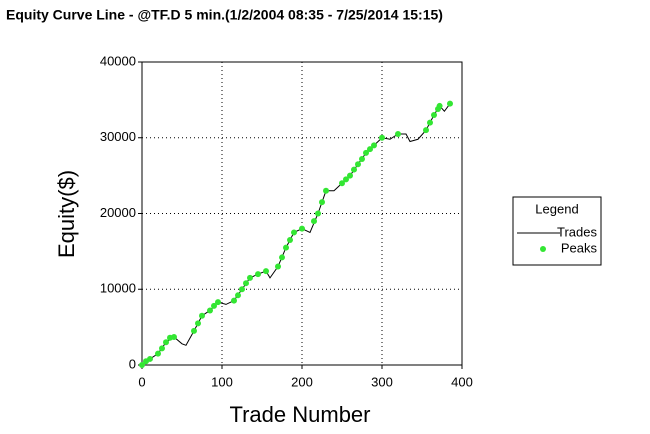  I want to click on y-tick-label: 0, so click(132, 363).